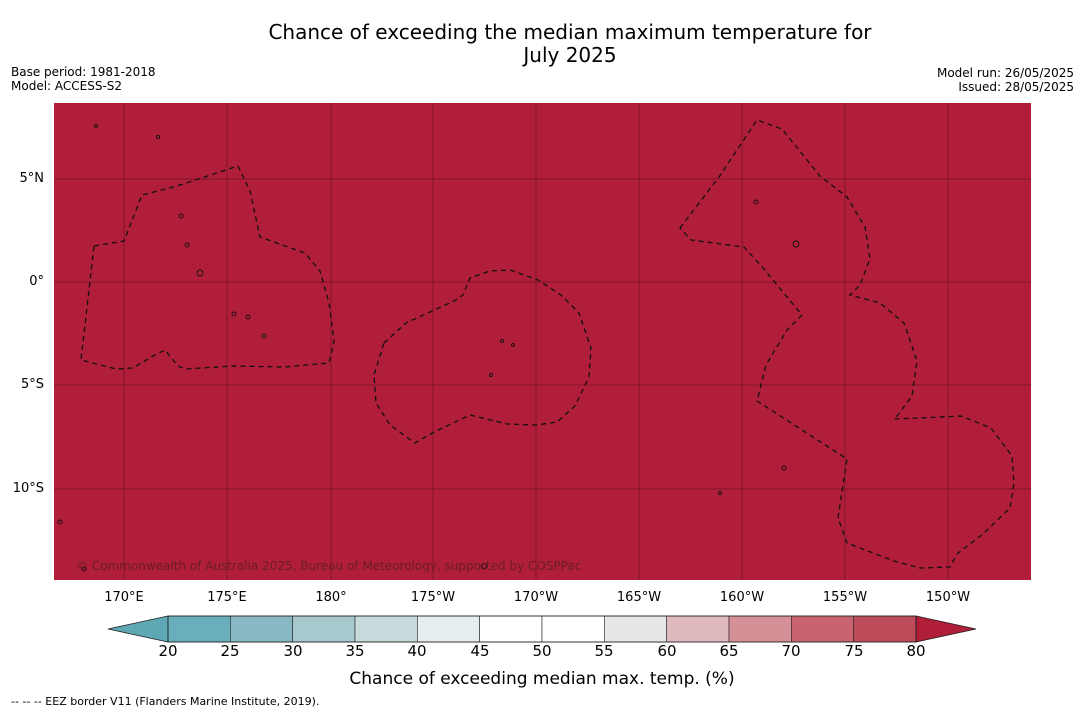 This screenshot has width=1085, height=713. What do you see at coordinates (482, 356) in the screenshot?
I see `eez-border-phoenix` at bounding box center [482, 356].